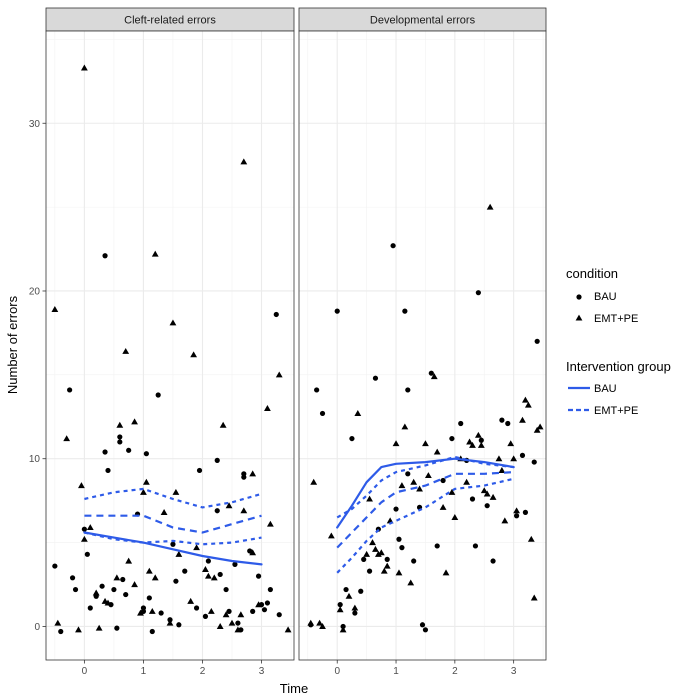  I want to click on line-emt-pe-mean, so click(425, 510).